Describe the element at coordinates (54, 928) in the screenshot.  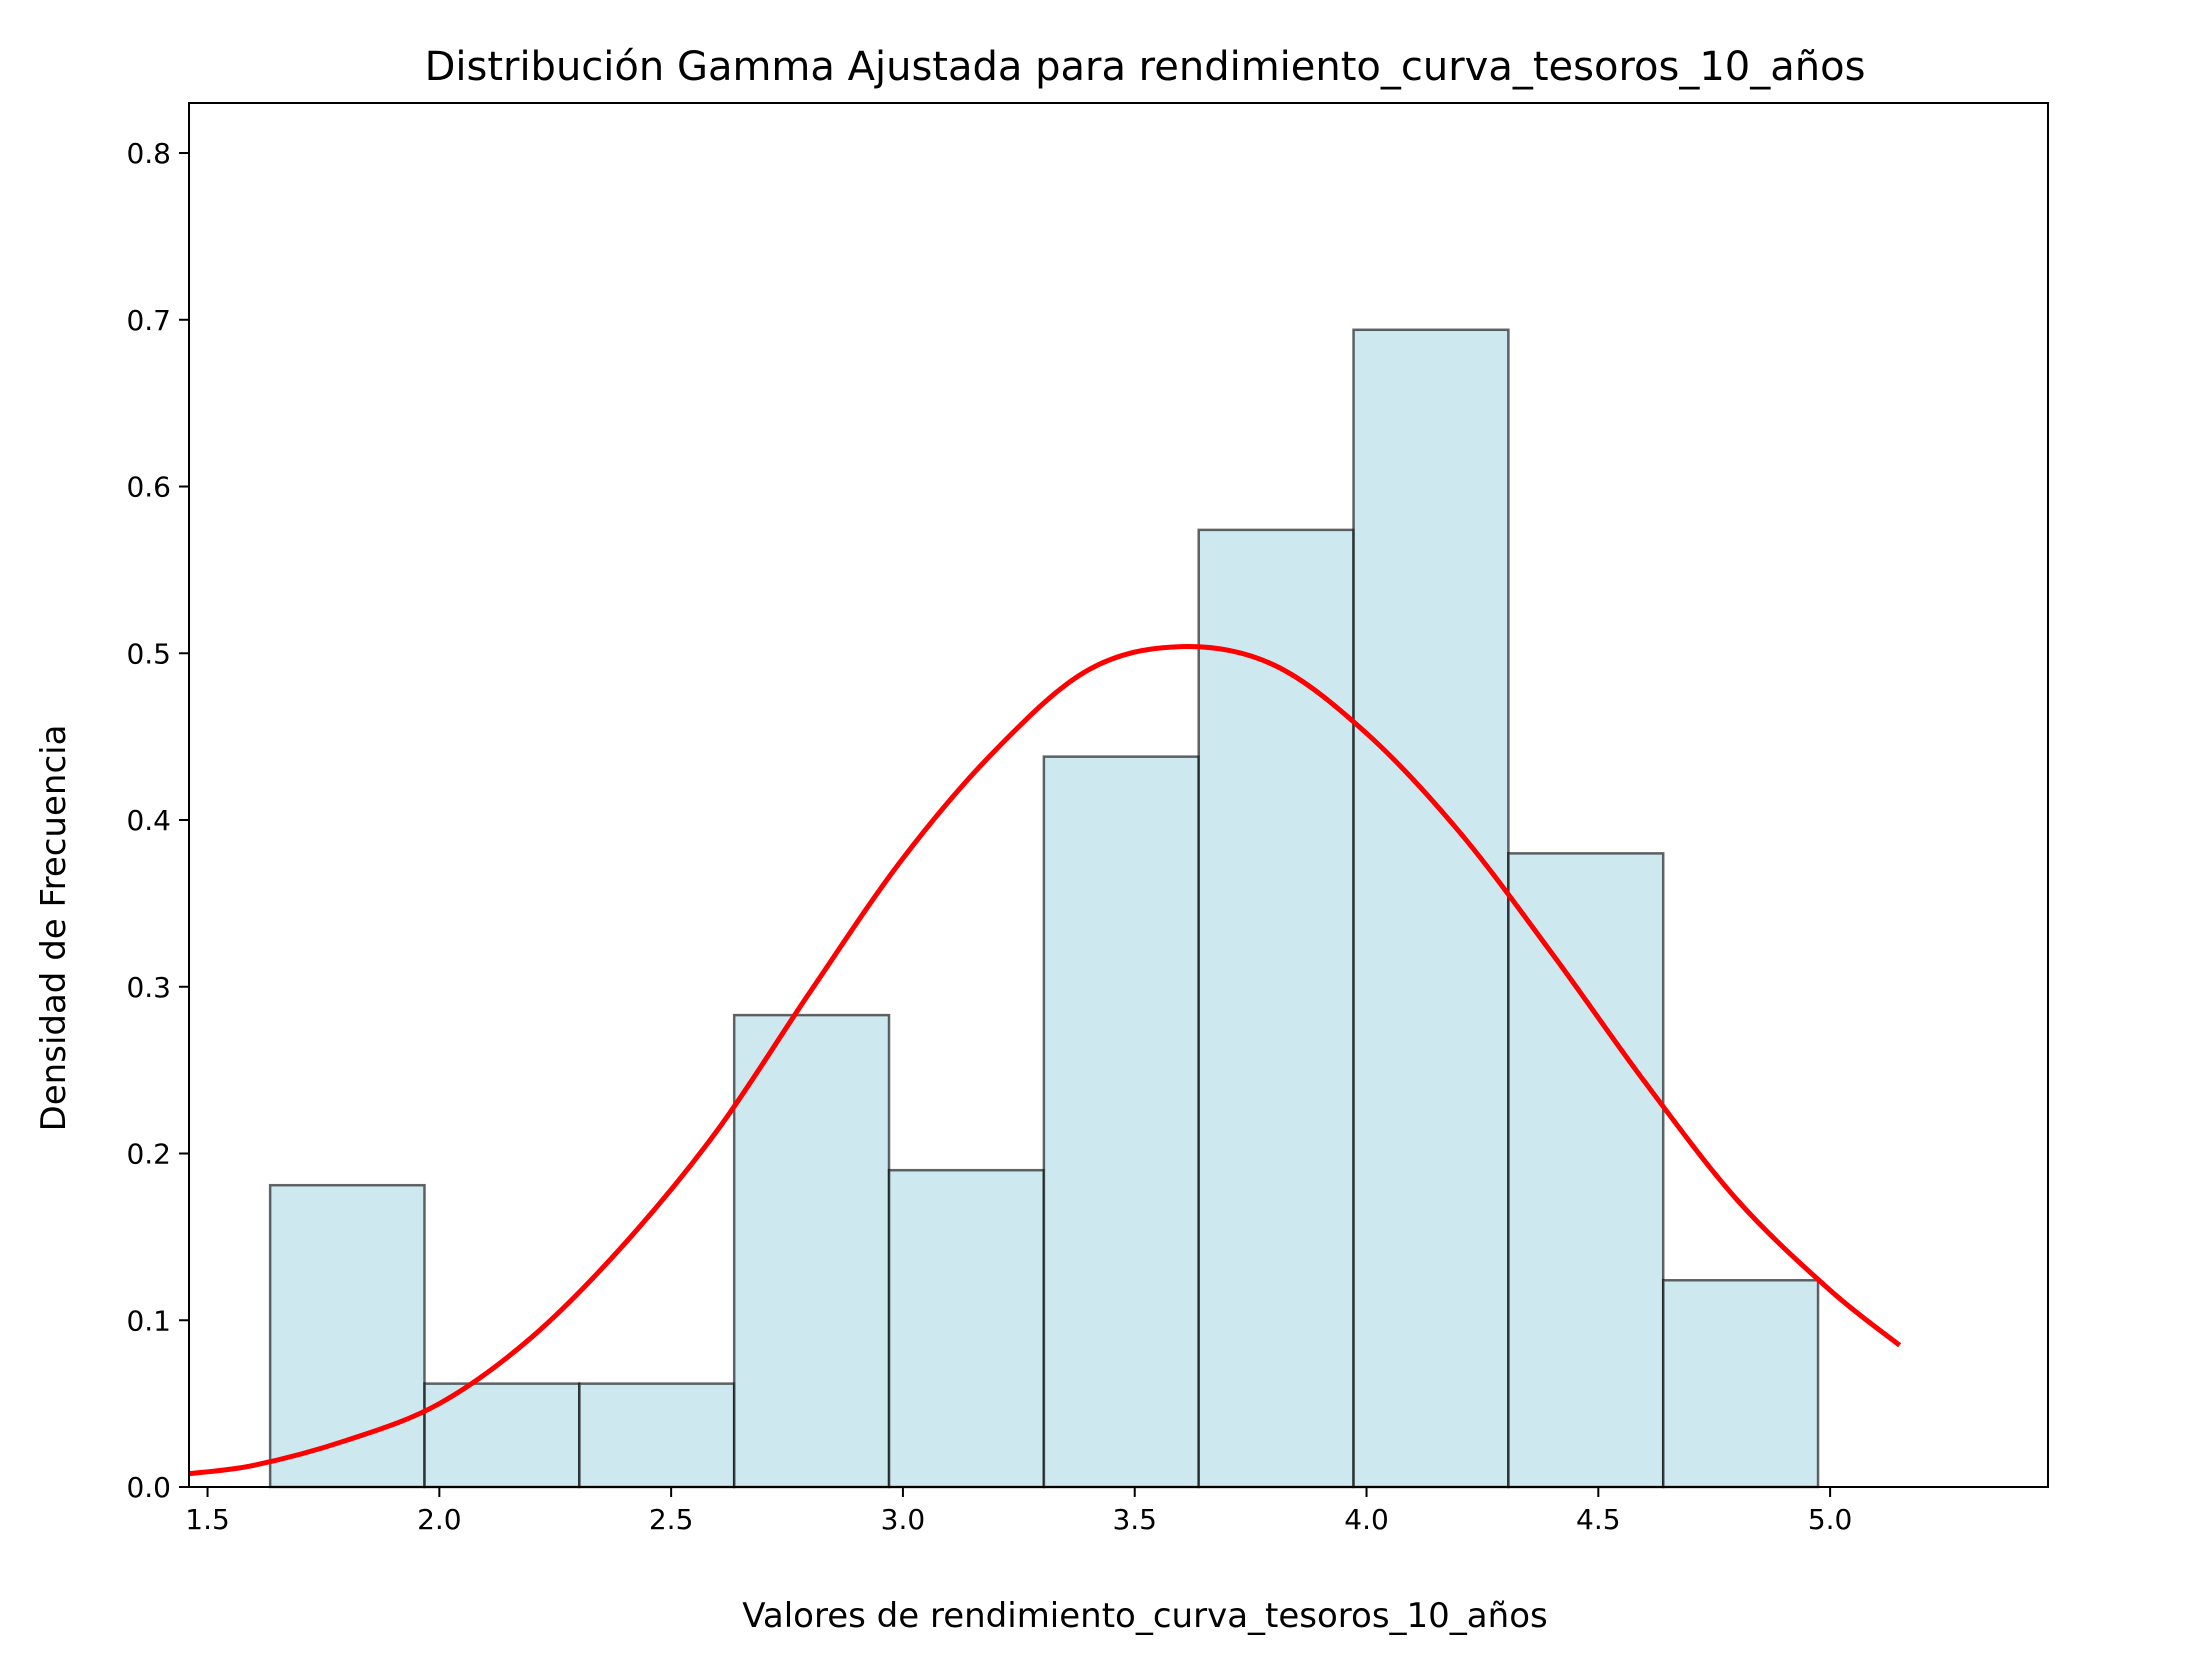
I see `y-axis-label: Densidad de Frecuencia` at that location.